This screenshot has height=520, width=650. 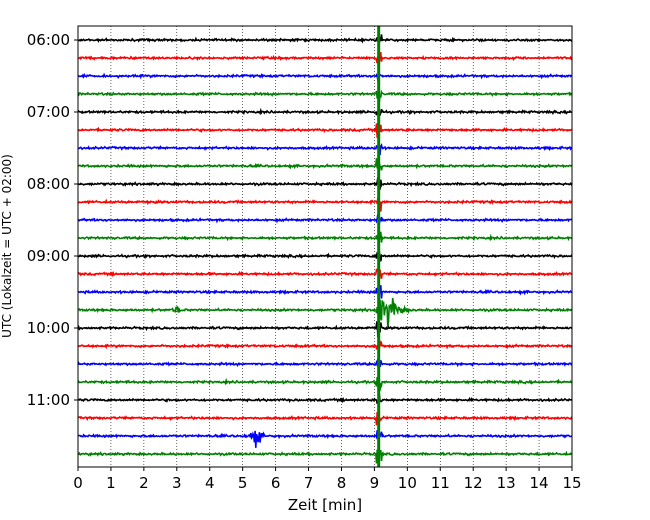 What do you see at coordinates (48, 40) in the screenshot?
I see `y-tick-label-06:00: 06:00` at bounding box center [48, 40].